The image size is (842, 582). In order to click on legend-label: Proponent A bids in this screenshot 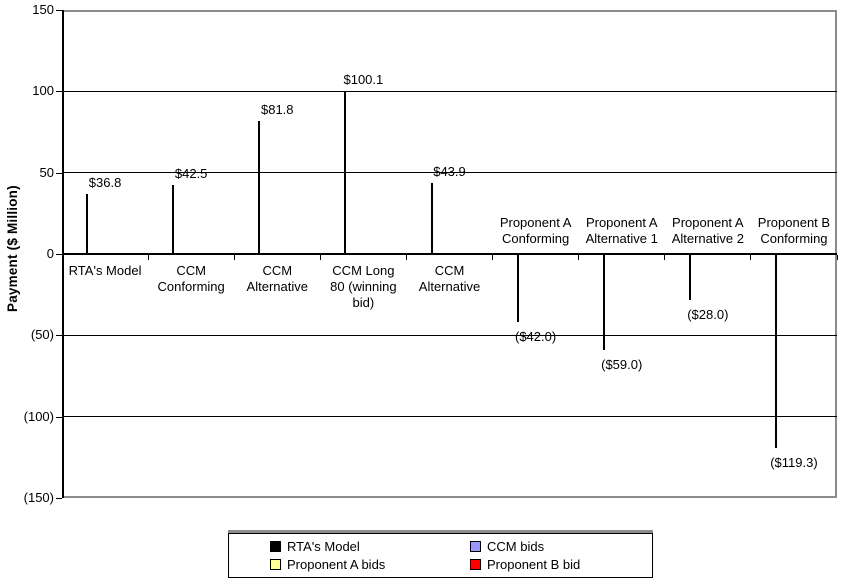, I will do `click(336, 564)`.